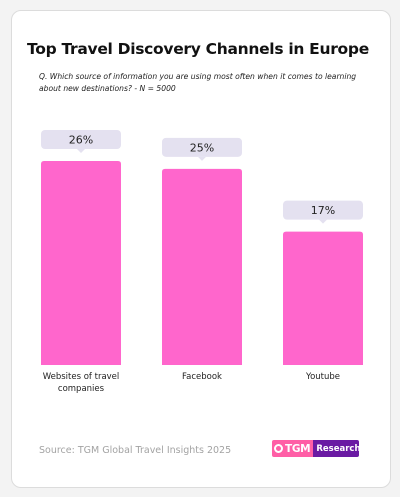  I want to click on value-label-1: 26%, so click(81, 140).